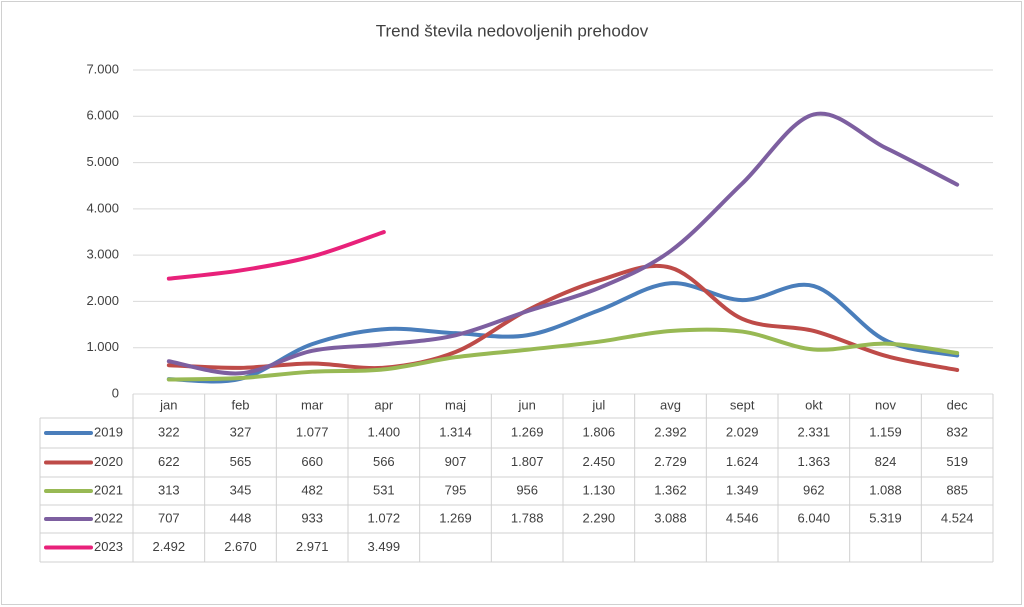 The height and width of the screenshot is (607, 1024). What do you see at coordinates (814, 431) in the screenshot?
I see `table-cell: 2.331` at bounding box center [814, 431].